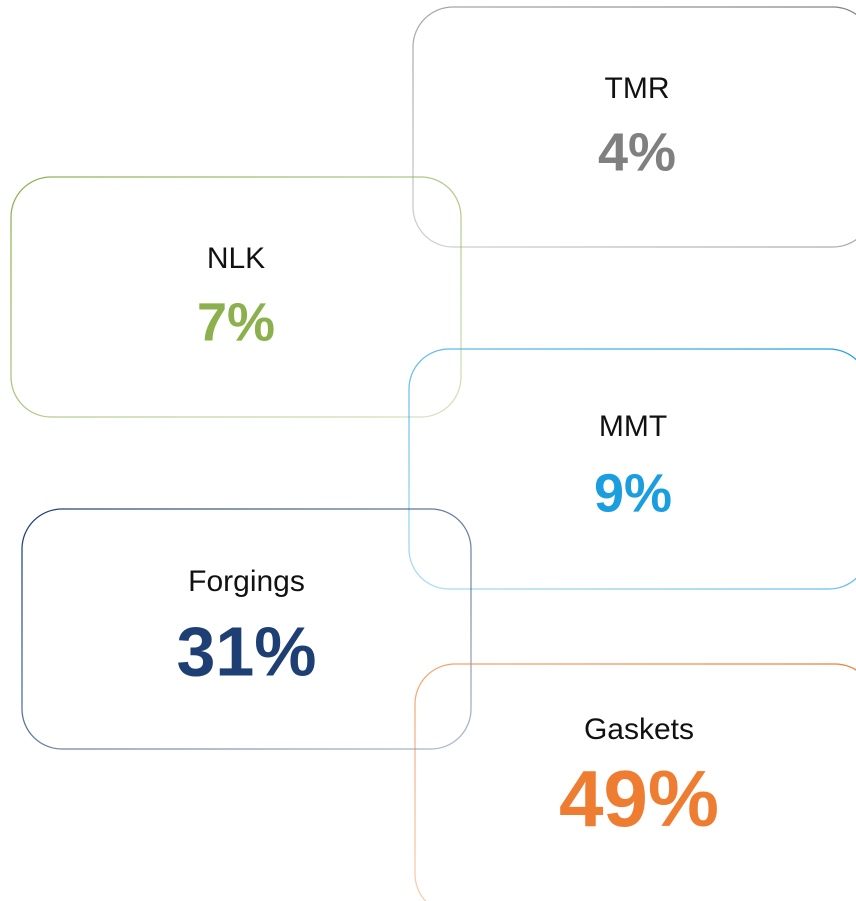 This screenshot has height=901, width=856. What do you see at coordinates (246, 651) in the screenshot?
I see `box-value: 31%` at bounding box center [246, 651].